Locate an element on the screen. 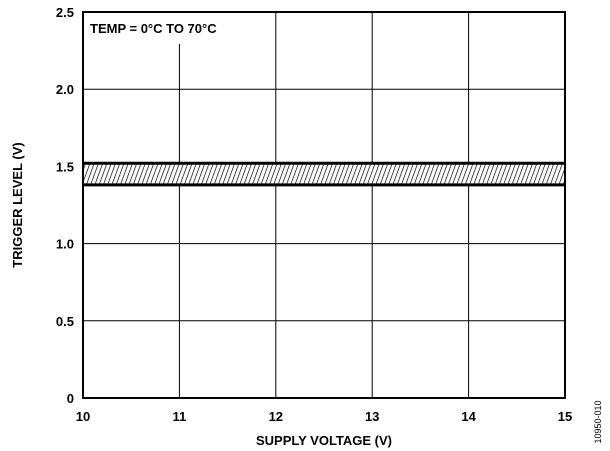 This screenshot has width=610, height=451. x-tick-label: 12 is located at coordinates (276, 416).